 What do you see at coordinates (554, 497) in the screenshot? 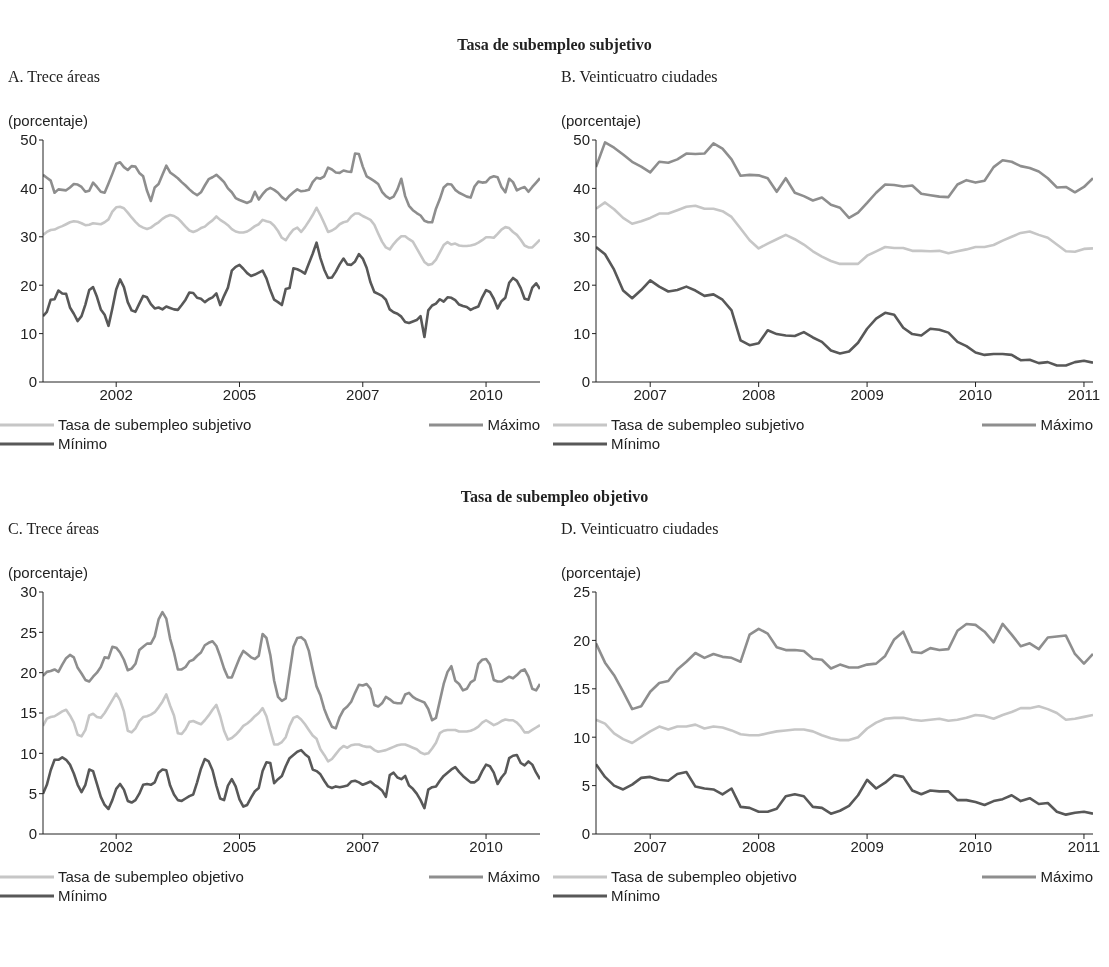
I see `chart-title: Tasa de subempleo objetivo` at bounding box center [554, 497].